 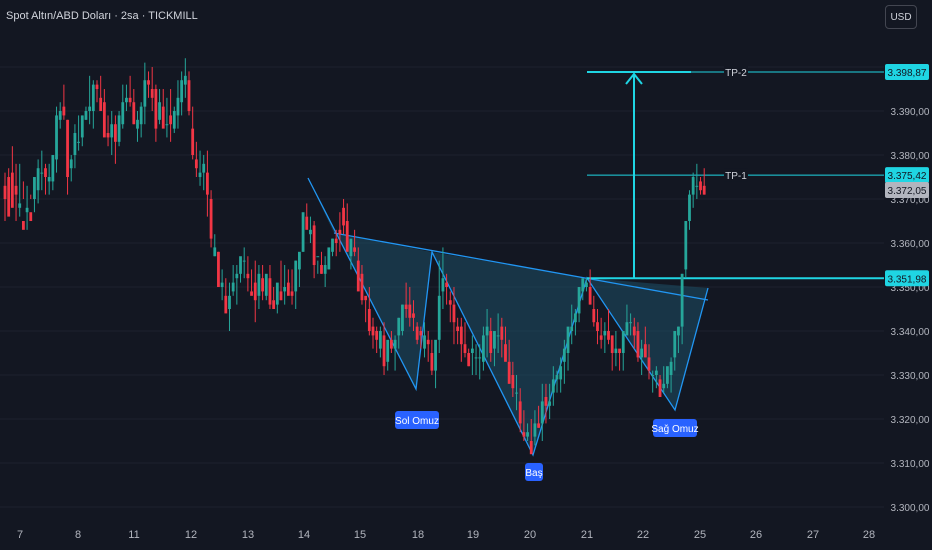 What do you see at coordinates (756, 535) in the screenshot?
I see `date-tick-label: 26` at bounding box center [756, 535].